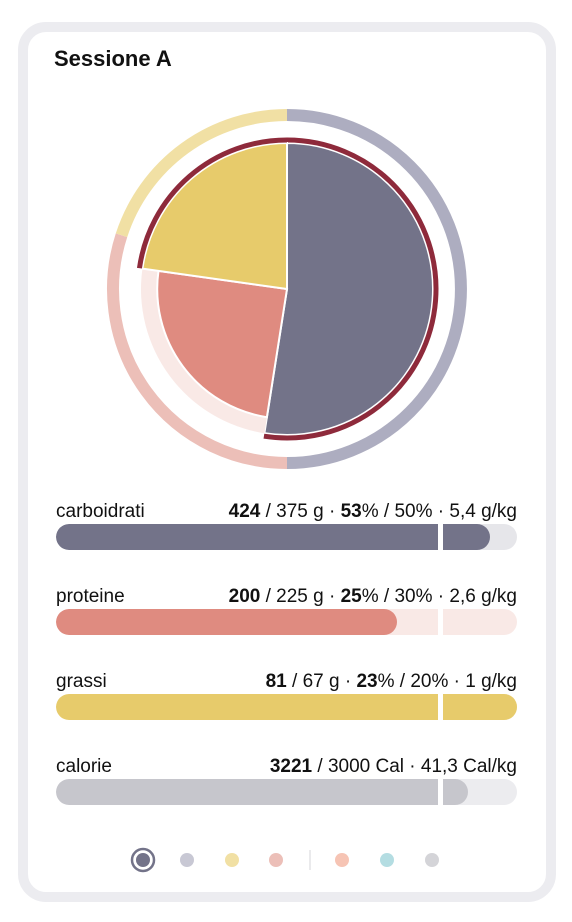 This screenshot has width=572, height=922. Describe the element at coordinates (291, 766) in the screenshot. I see `amount: 3221` at that location.